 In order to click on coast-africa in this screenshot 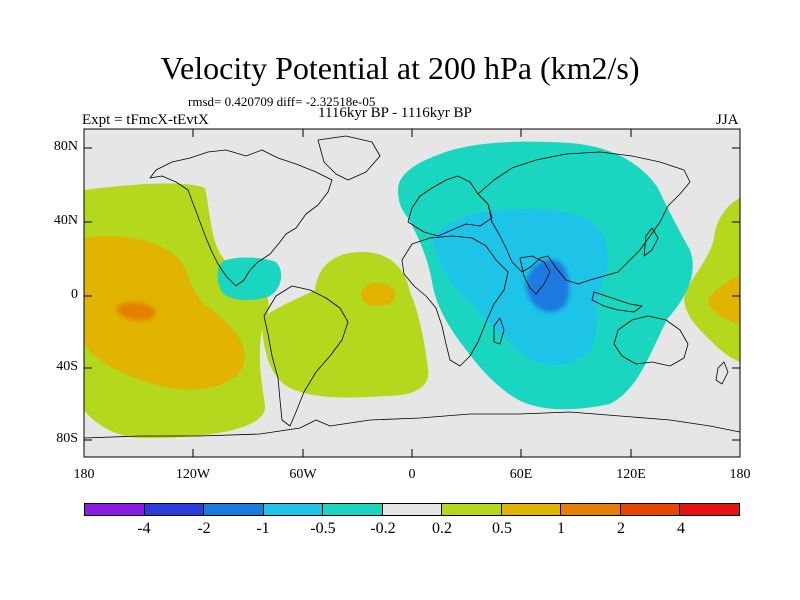, I will do `click(455, 301)`.